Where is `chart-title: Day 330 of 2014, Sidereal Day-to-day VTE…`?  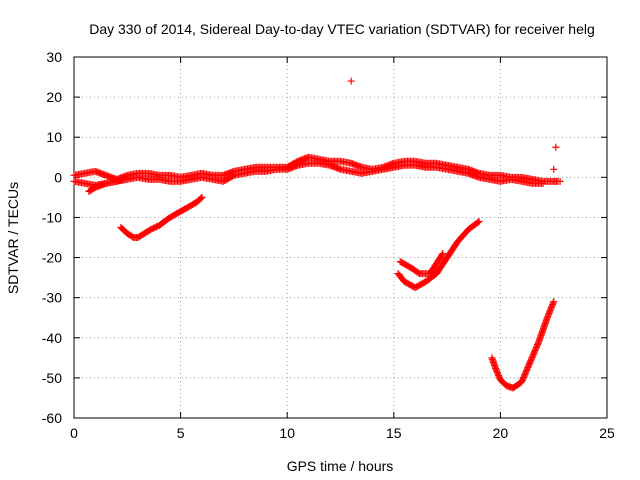 chart-title: Day 330 of 2014, Sidereal Day-to-day VTE… is located at coordinates (342, 29).